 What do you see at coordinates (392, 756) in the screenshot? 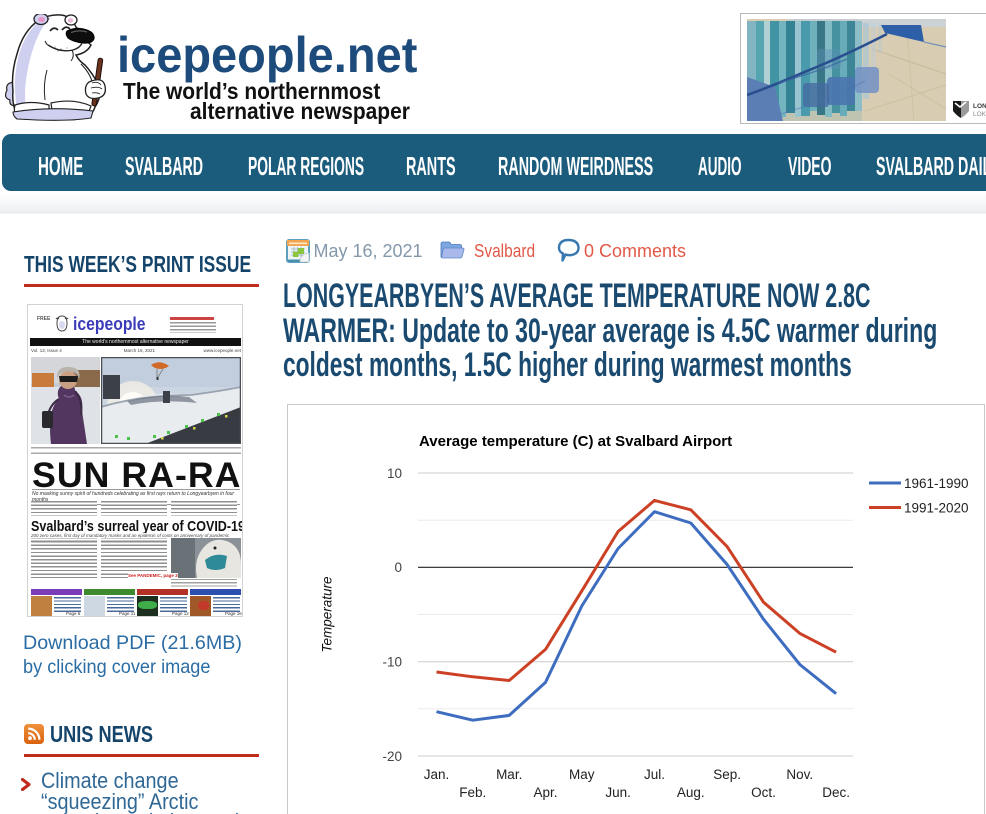
I see `svg-text: -20` at bounding box center [392, 756].